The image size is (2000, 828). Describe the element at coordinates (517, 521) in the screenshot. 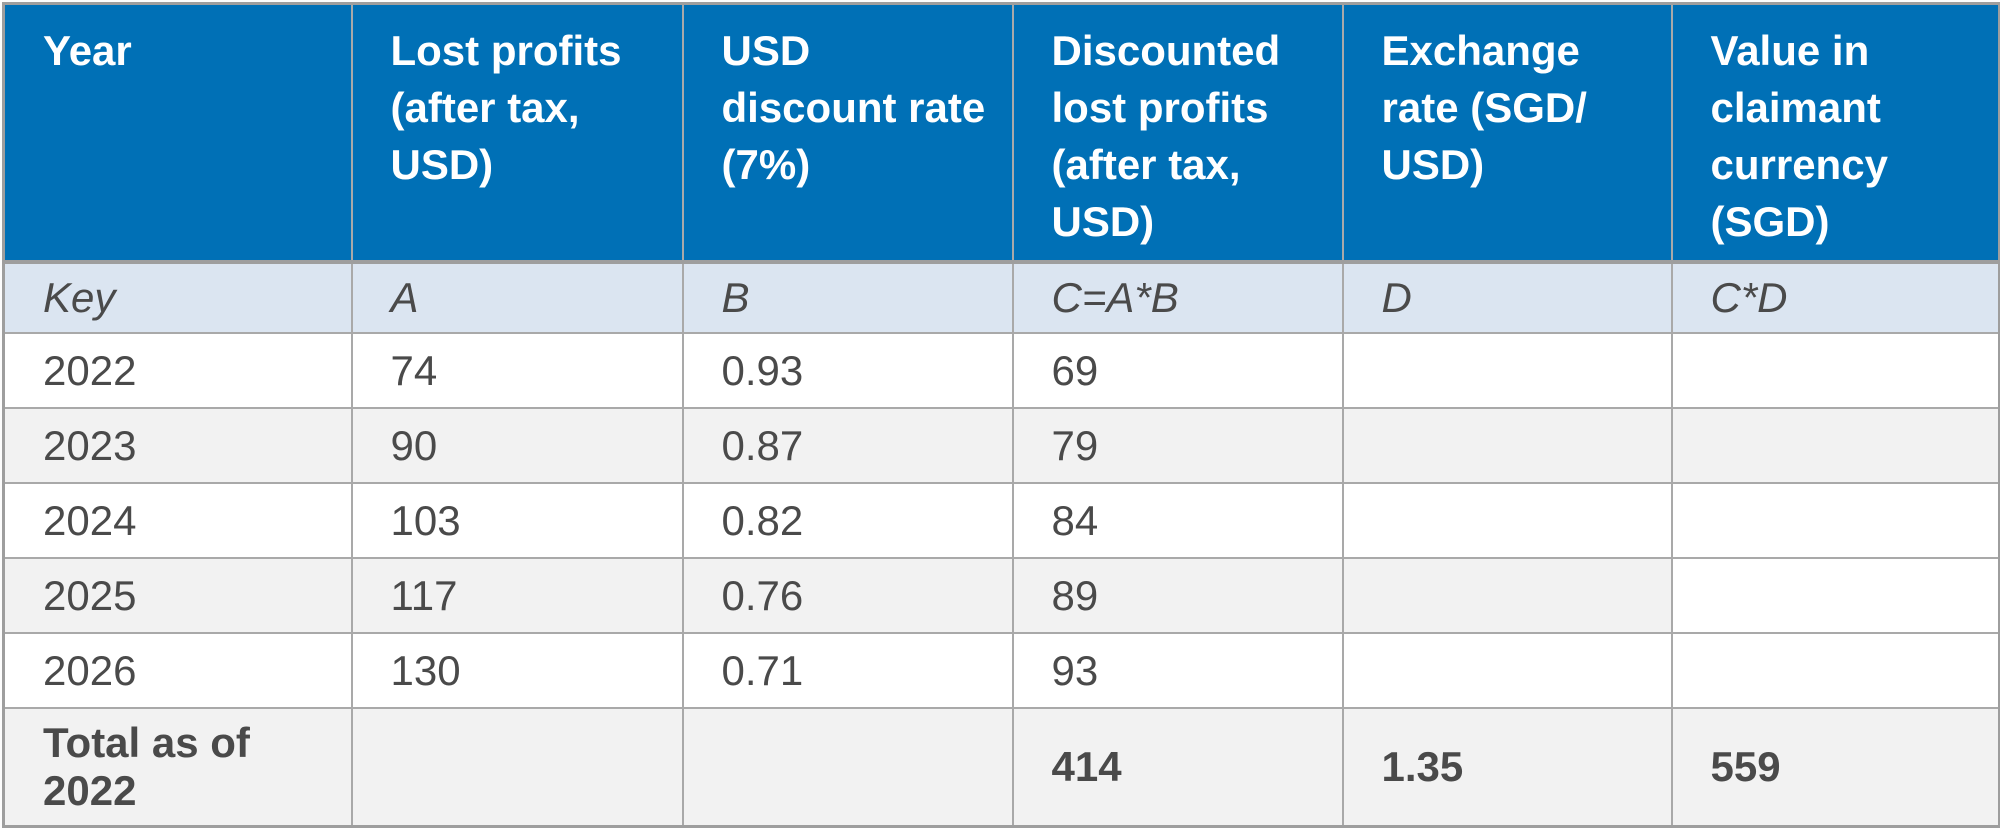

I see `cell-lost-profits: 103` at that location.